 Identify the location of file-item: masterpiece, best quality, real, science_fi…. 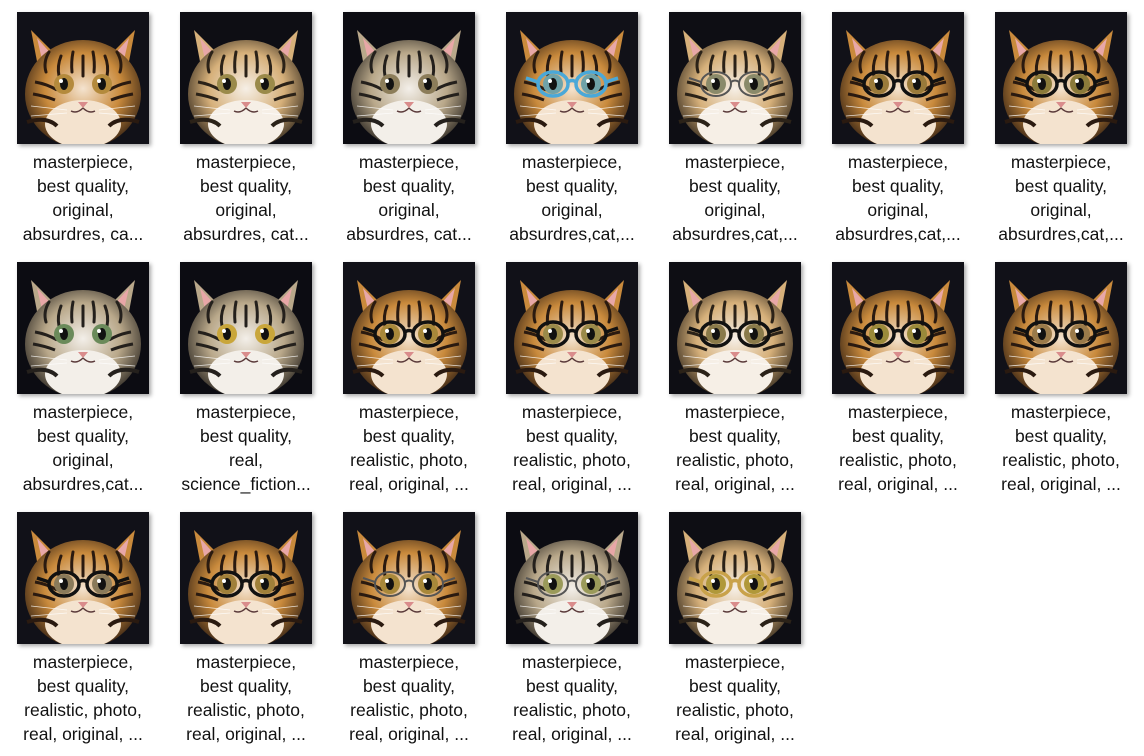
(244, 372).